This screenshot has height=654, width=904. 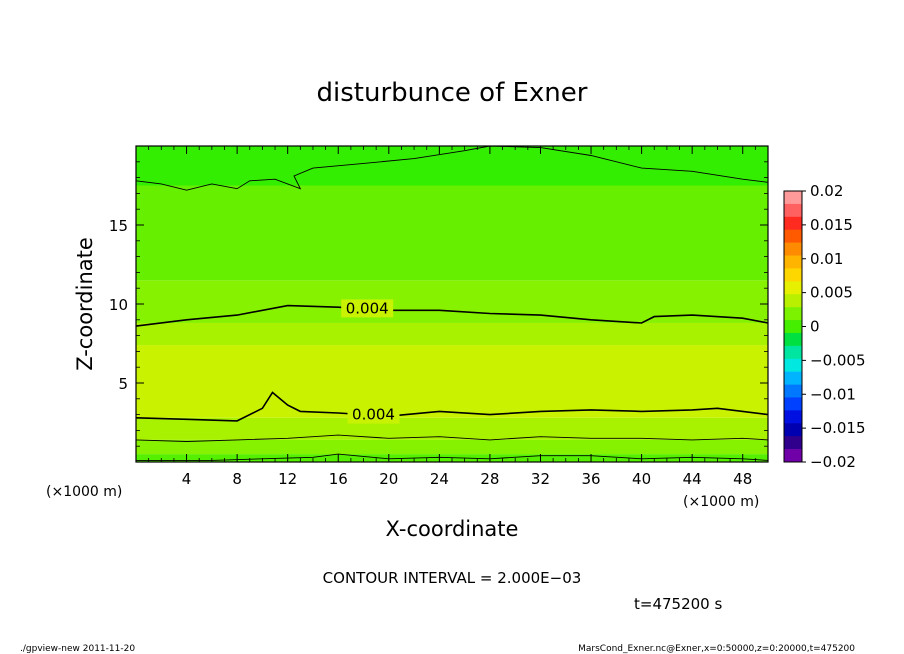 What do you see at coordinates (489, 479) in the screenshot?
I see `x-tick-label: 28` at bounding box center [489, 479].